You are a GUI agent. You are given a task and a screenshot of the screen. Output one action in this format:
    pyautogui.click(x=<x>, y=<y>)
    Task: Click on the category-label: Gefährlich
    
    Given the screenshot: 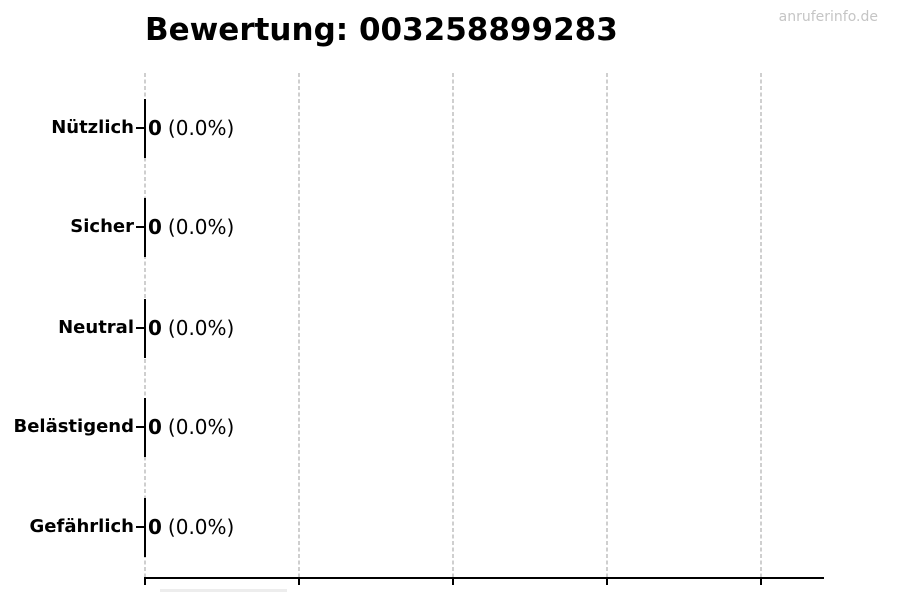 What is the action you would take?
    pyautogui.click(x=81, y=526)
    